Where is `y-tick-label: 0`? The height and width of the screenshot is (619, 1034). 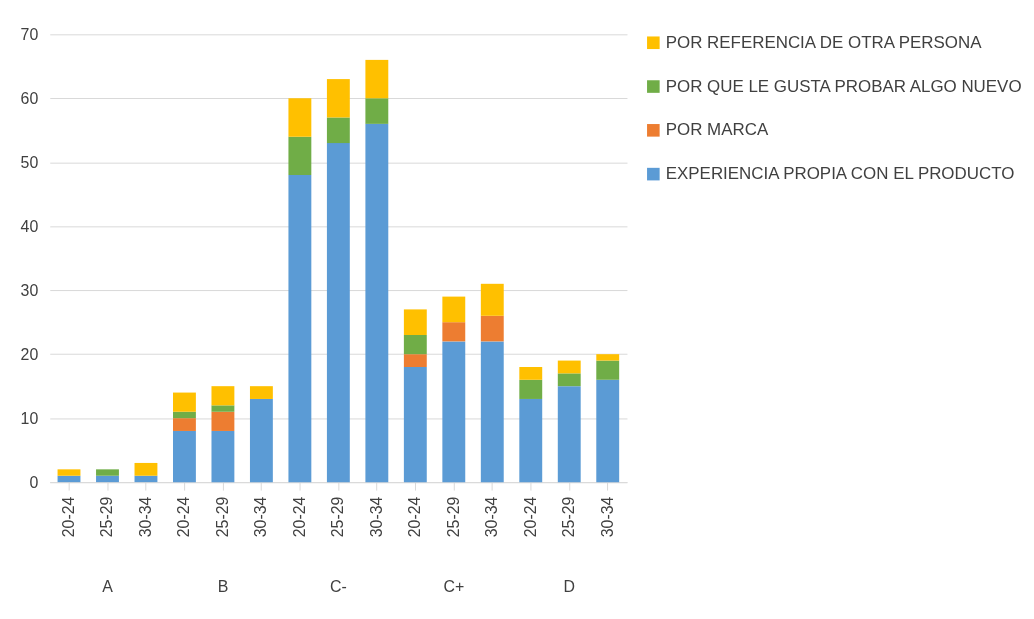 y-tick-label: 0 is located at coordinates (34, 482).